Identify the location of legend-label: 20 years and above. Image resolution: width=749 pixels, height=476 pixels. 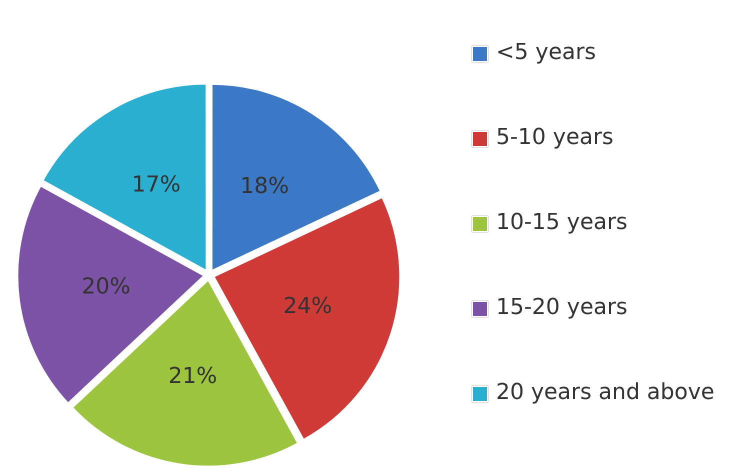
(605, 393).